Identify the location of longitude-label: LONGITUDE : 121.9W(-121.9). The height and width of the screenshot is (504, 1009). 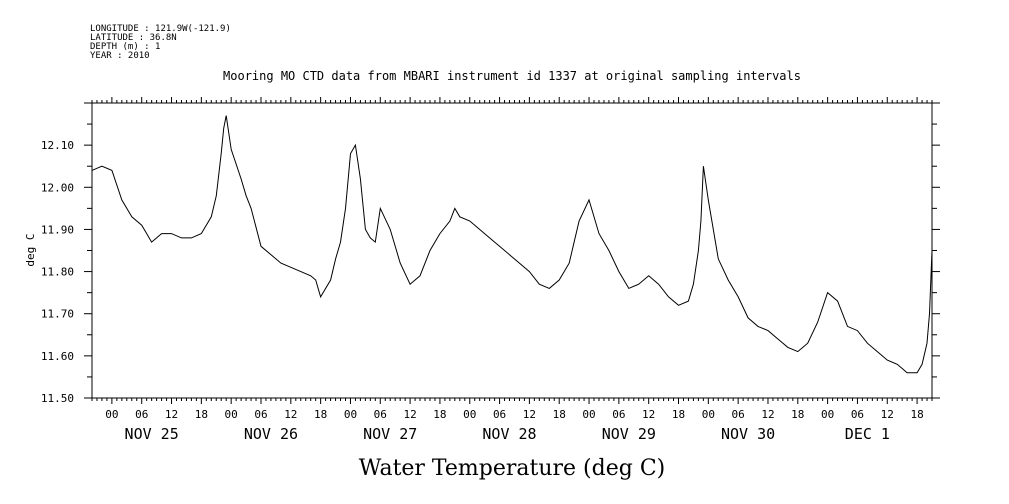
(160, 29).